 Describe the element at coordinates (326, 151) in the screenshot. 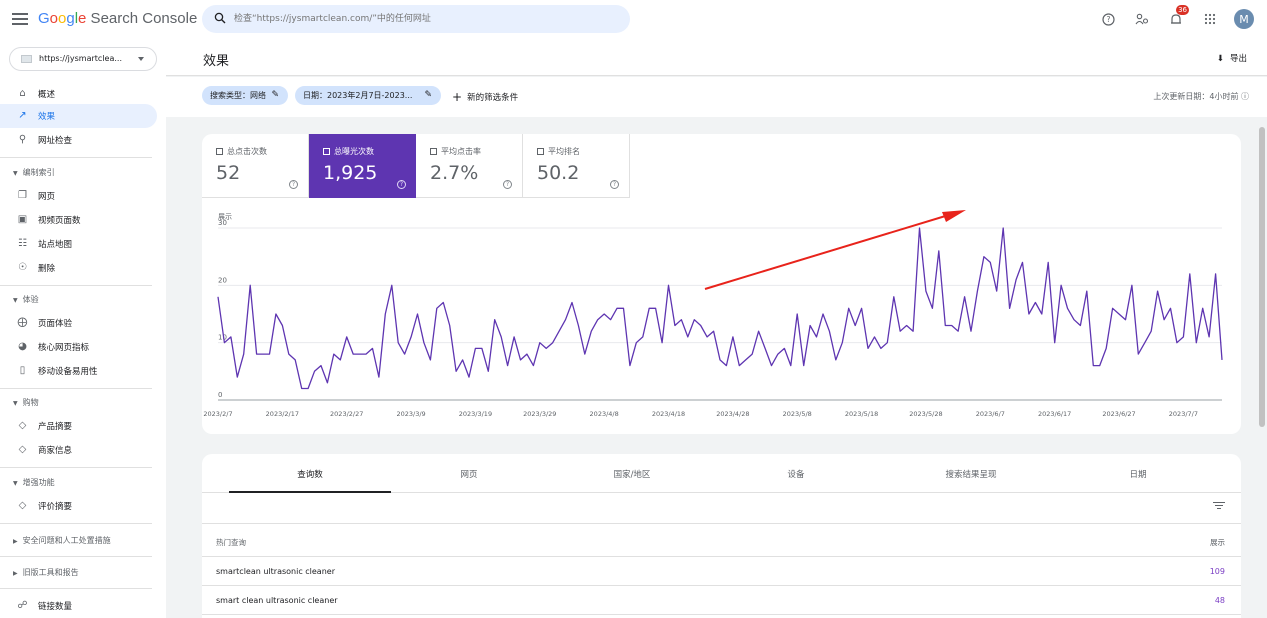

I see `checkbox-checked-icon` at that location.